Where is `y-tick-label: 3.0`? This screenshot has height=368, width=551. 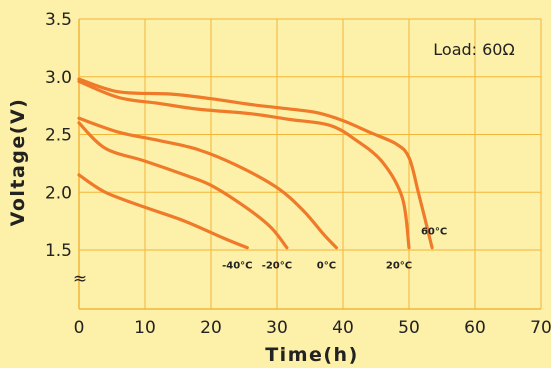
y-tick-label: 3.0 is located at coordinates (58, 78).